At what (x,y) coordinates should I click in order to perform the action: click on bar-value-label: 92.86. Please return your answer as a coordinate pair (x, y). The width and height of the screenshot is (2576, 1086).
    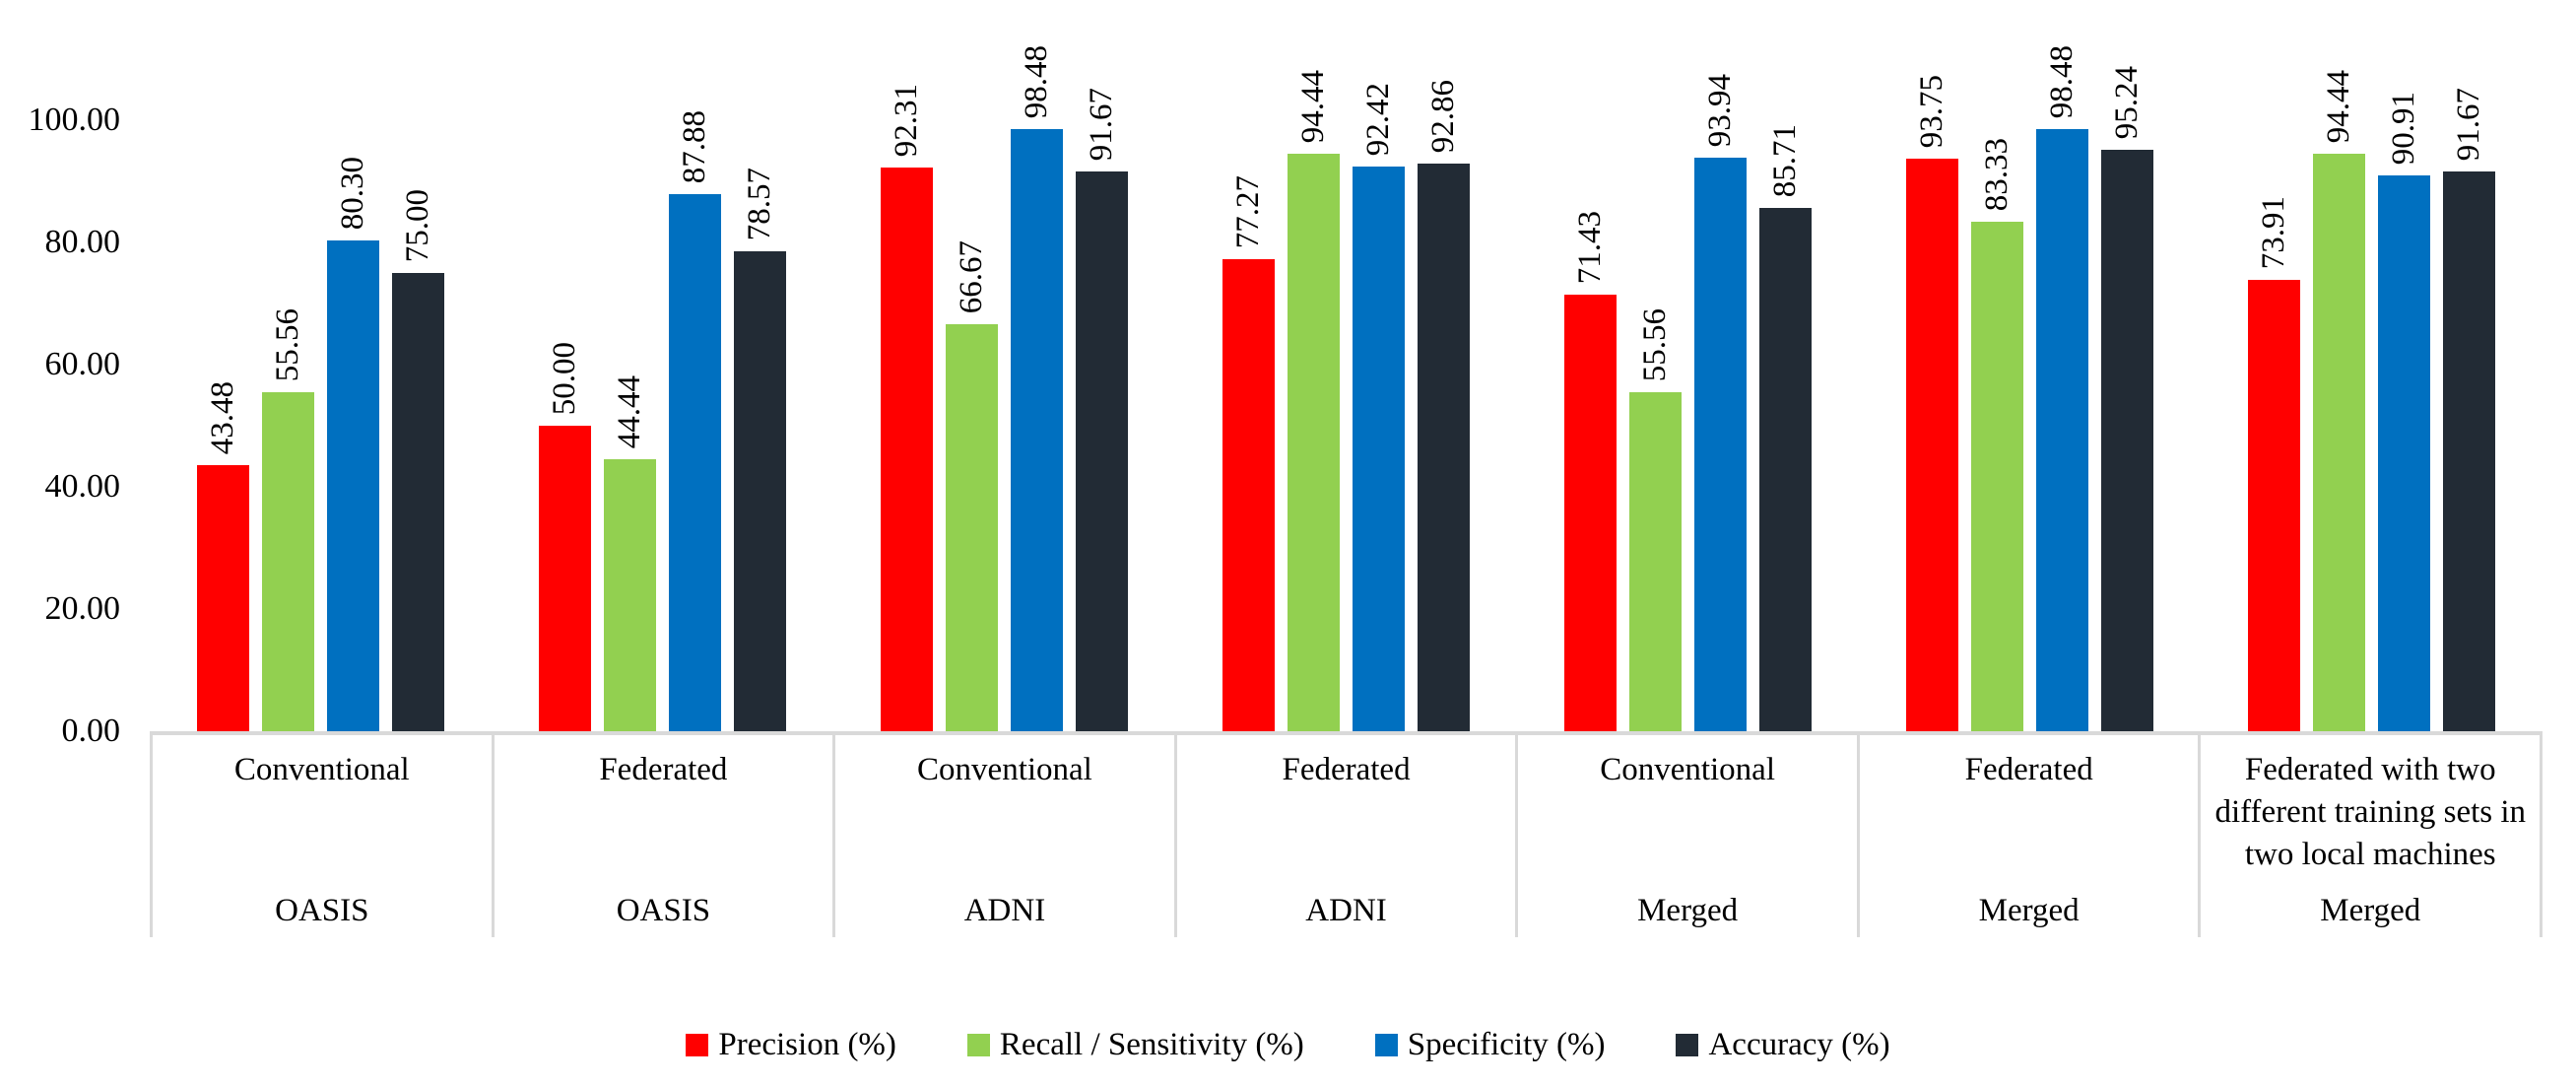
    Looking at the image, I should click on (1443, 116).